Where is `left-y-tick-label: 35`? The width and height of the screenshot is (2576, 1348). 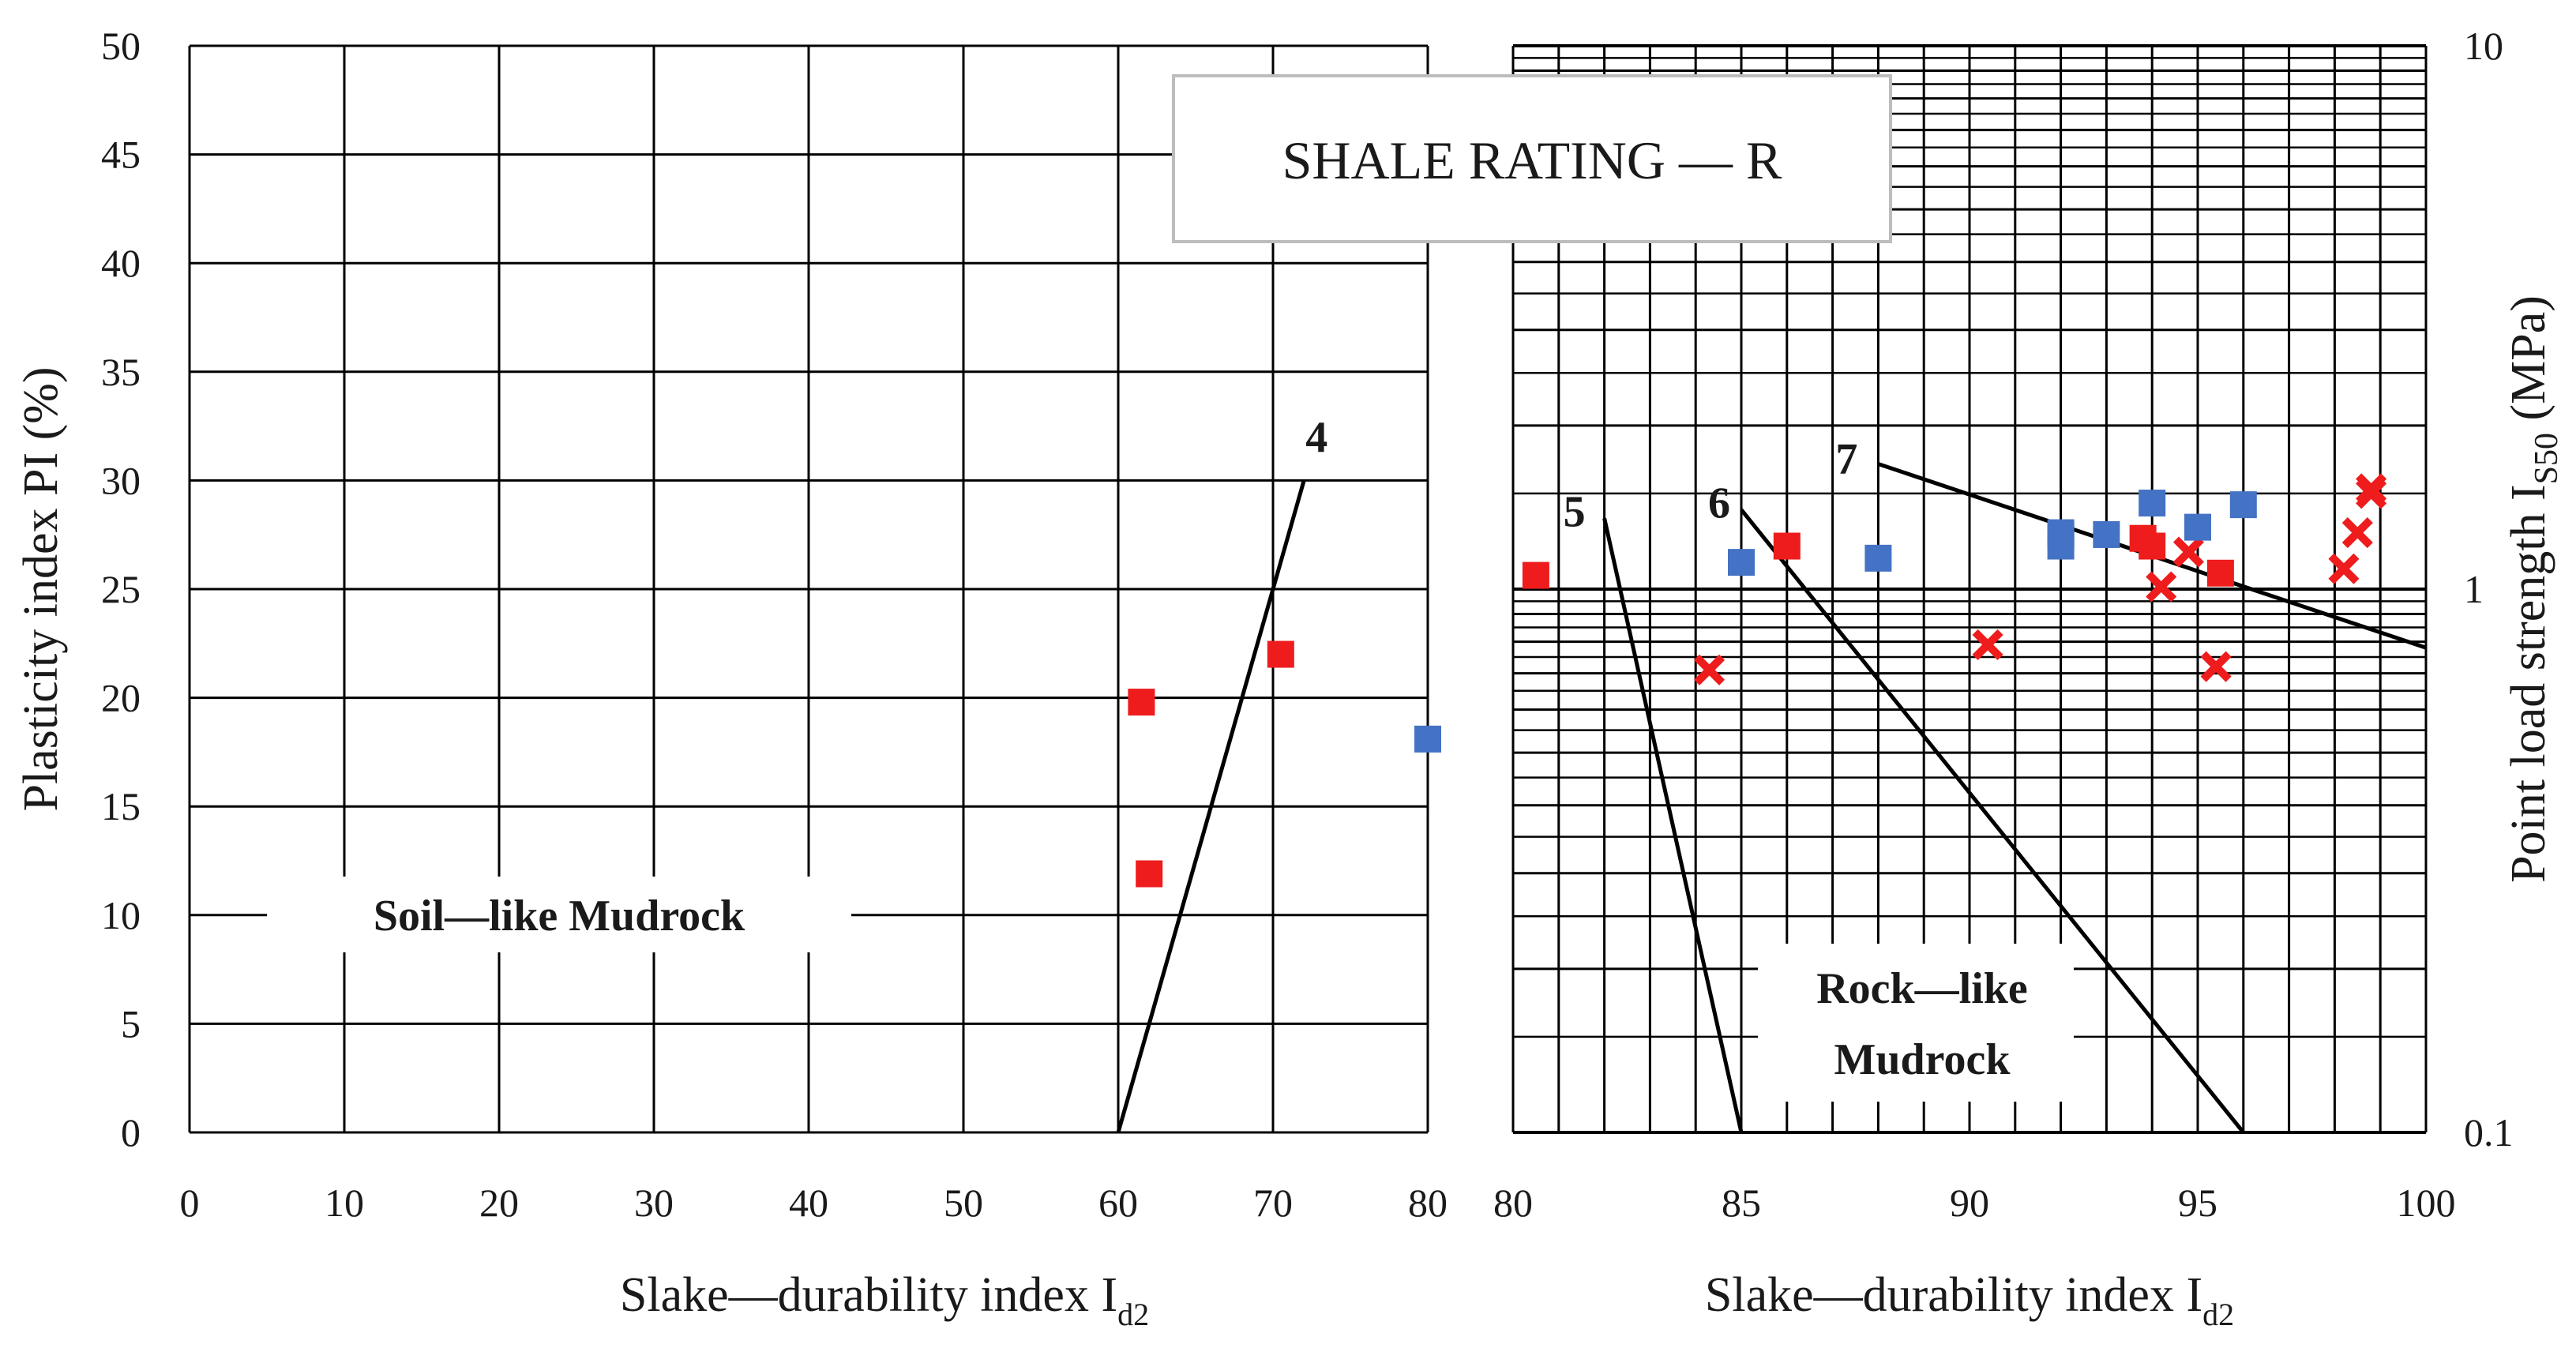 left-y-tick-label: 35 is located at coordinates (121, 372).